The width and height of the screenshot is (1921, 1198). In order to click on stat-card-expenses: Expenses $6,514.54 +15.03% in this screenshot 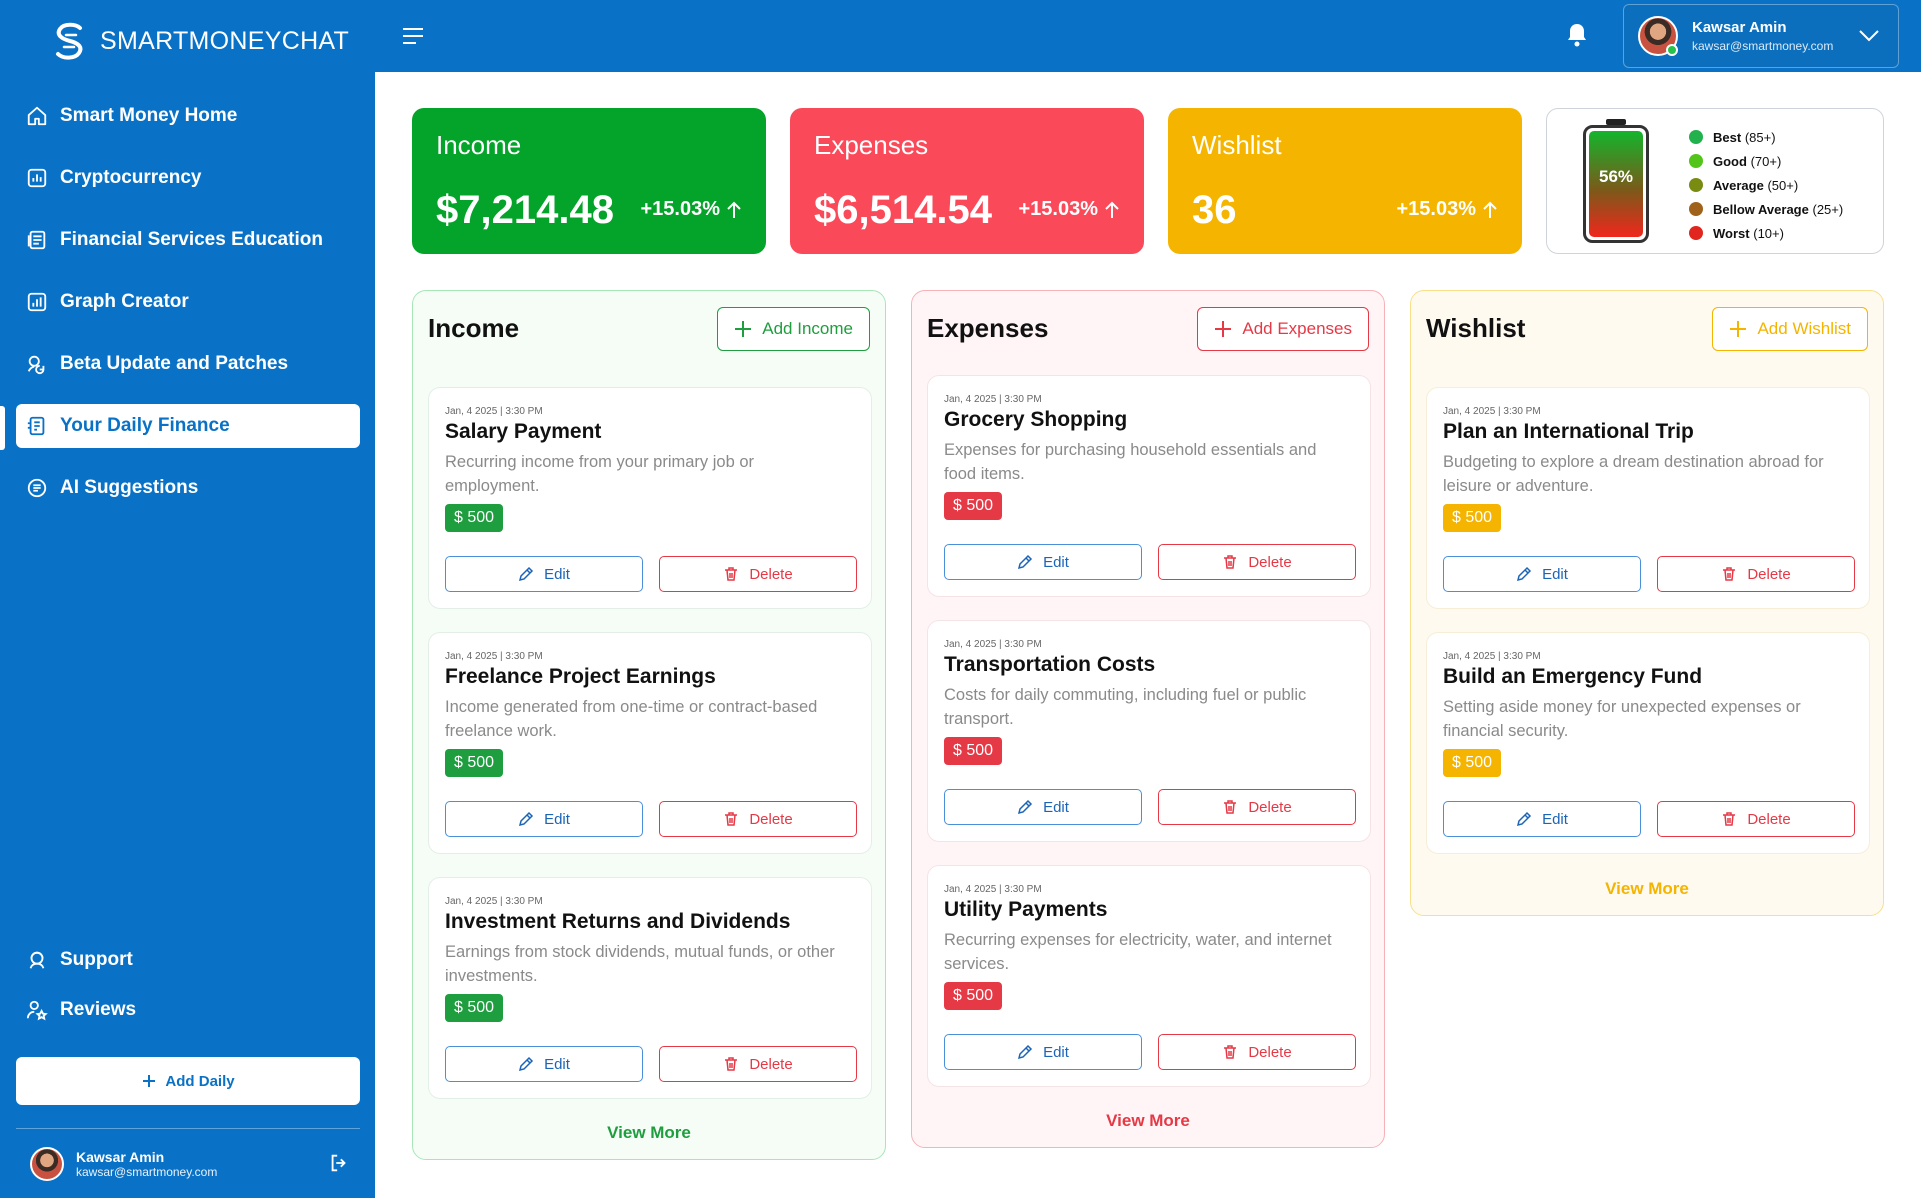, I will do `click(967, 181)`.